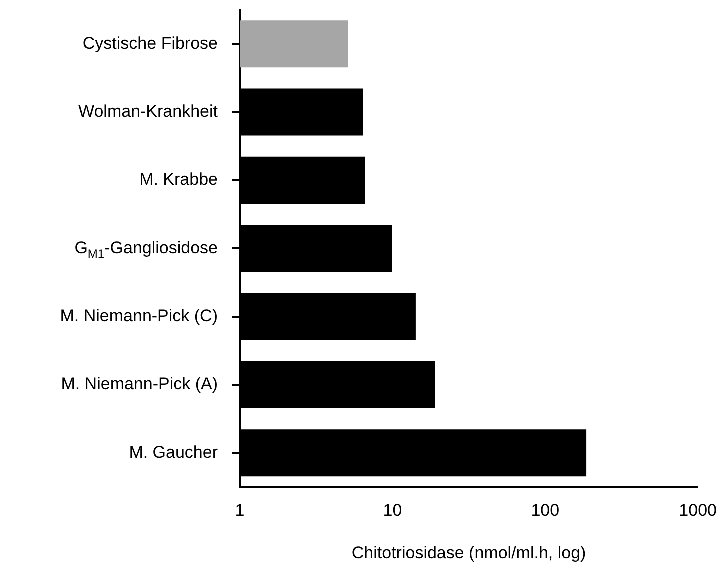  What do you see at coordinates (173, 452) in the screenshot?
I see `y-tick-label: M. Gaucher` at bounding box center [173, 452].